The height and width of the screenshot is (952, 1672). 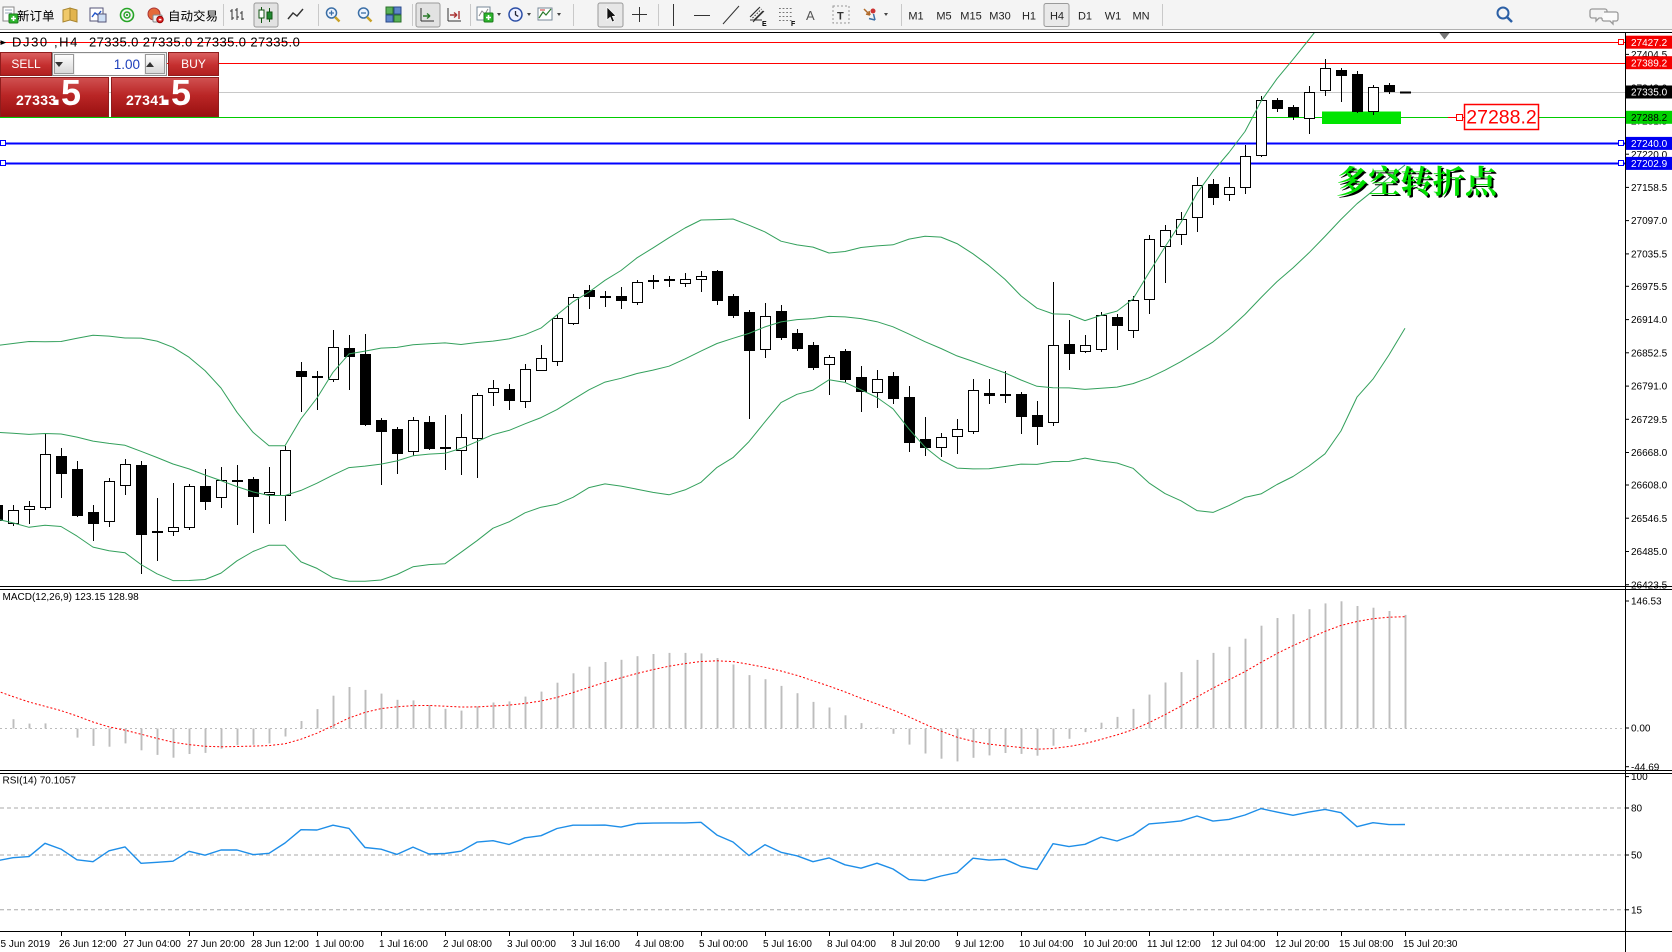 What do you see at coordinates (280, 944) in the screenshot?
I see `svg-text: 28 Jun 12:00` at bounding box center [280, 944].